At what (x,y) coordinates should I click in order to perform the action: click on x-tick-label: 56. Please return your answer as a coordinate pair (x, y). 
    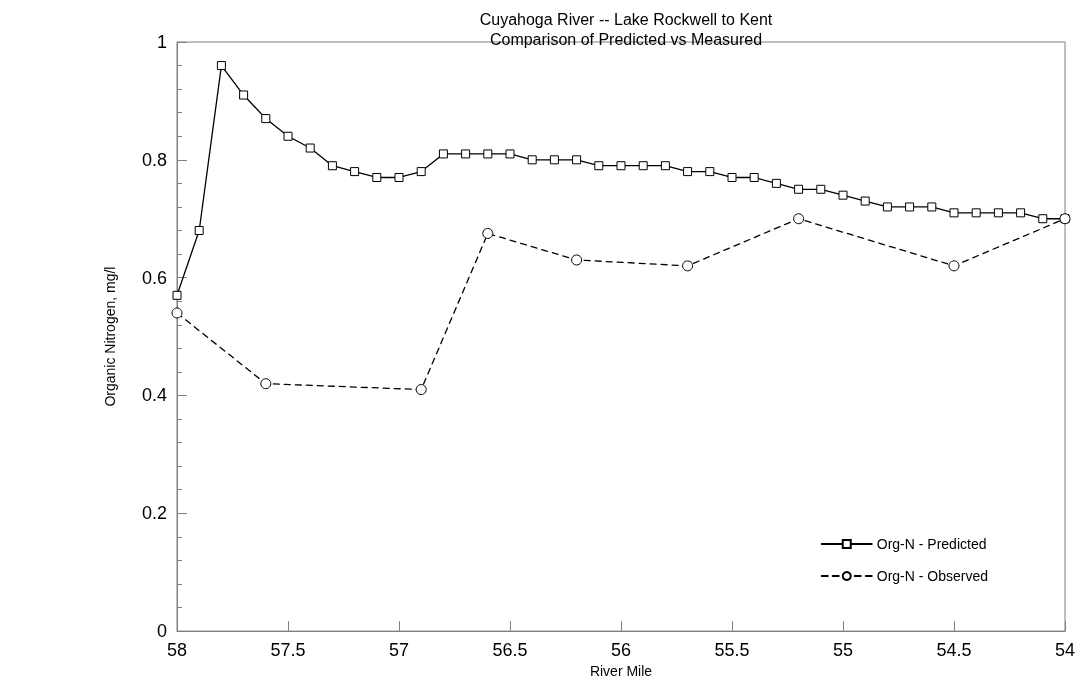
    Looking at the image, I should click on (621, 650).